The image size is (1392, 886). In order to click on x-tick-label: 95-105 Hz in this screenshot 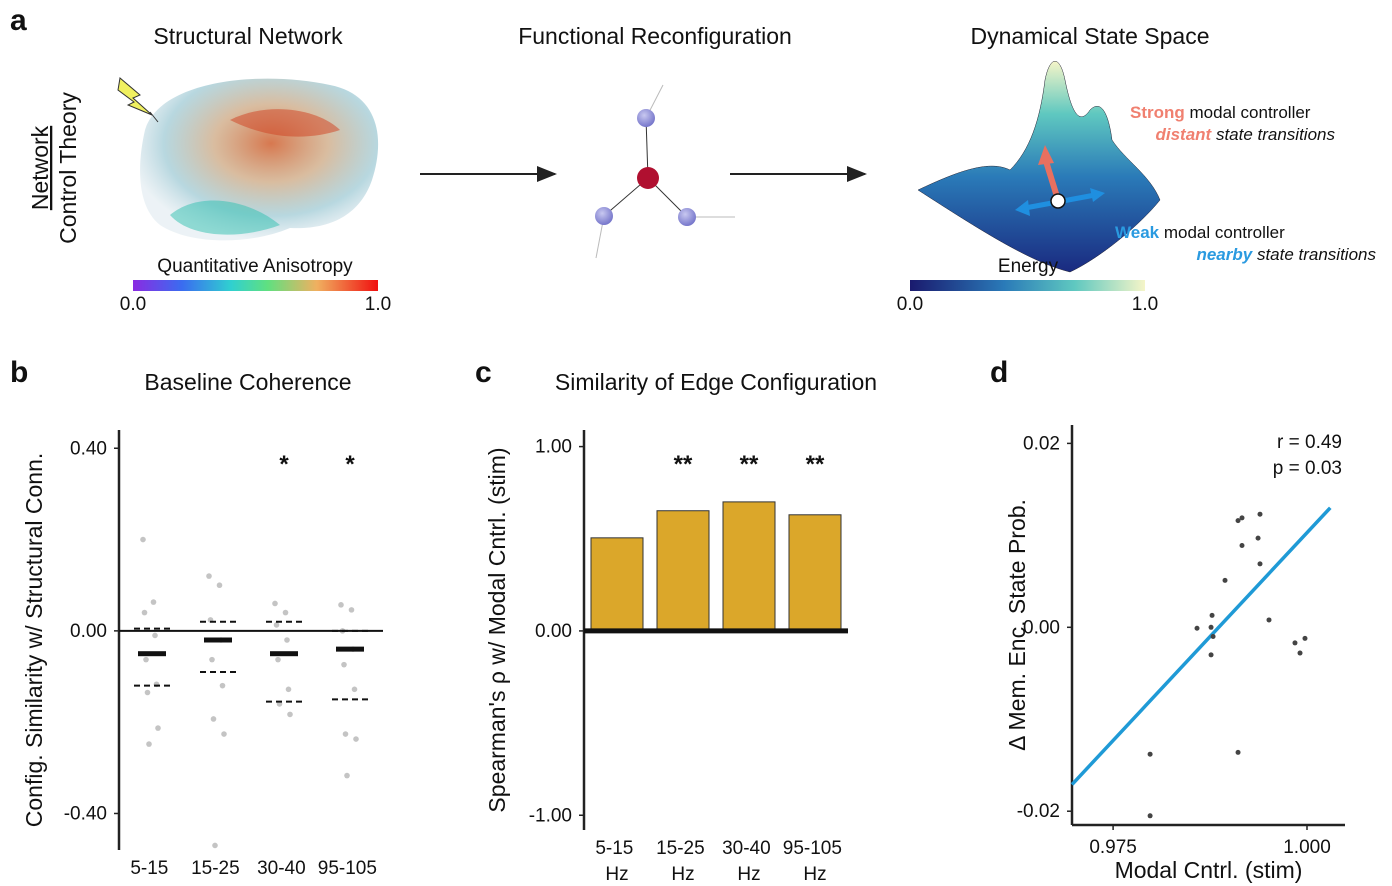, I will do `click(815, 861)`.